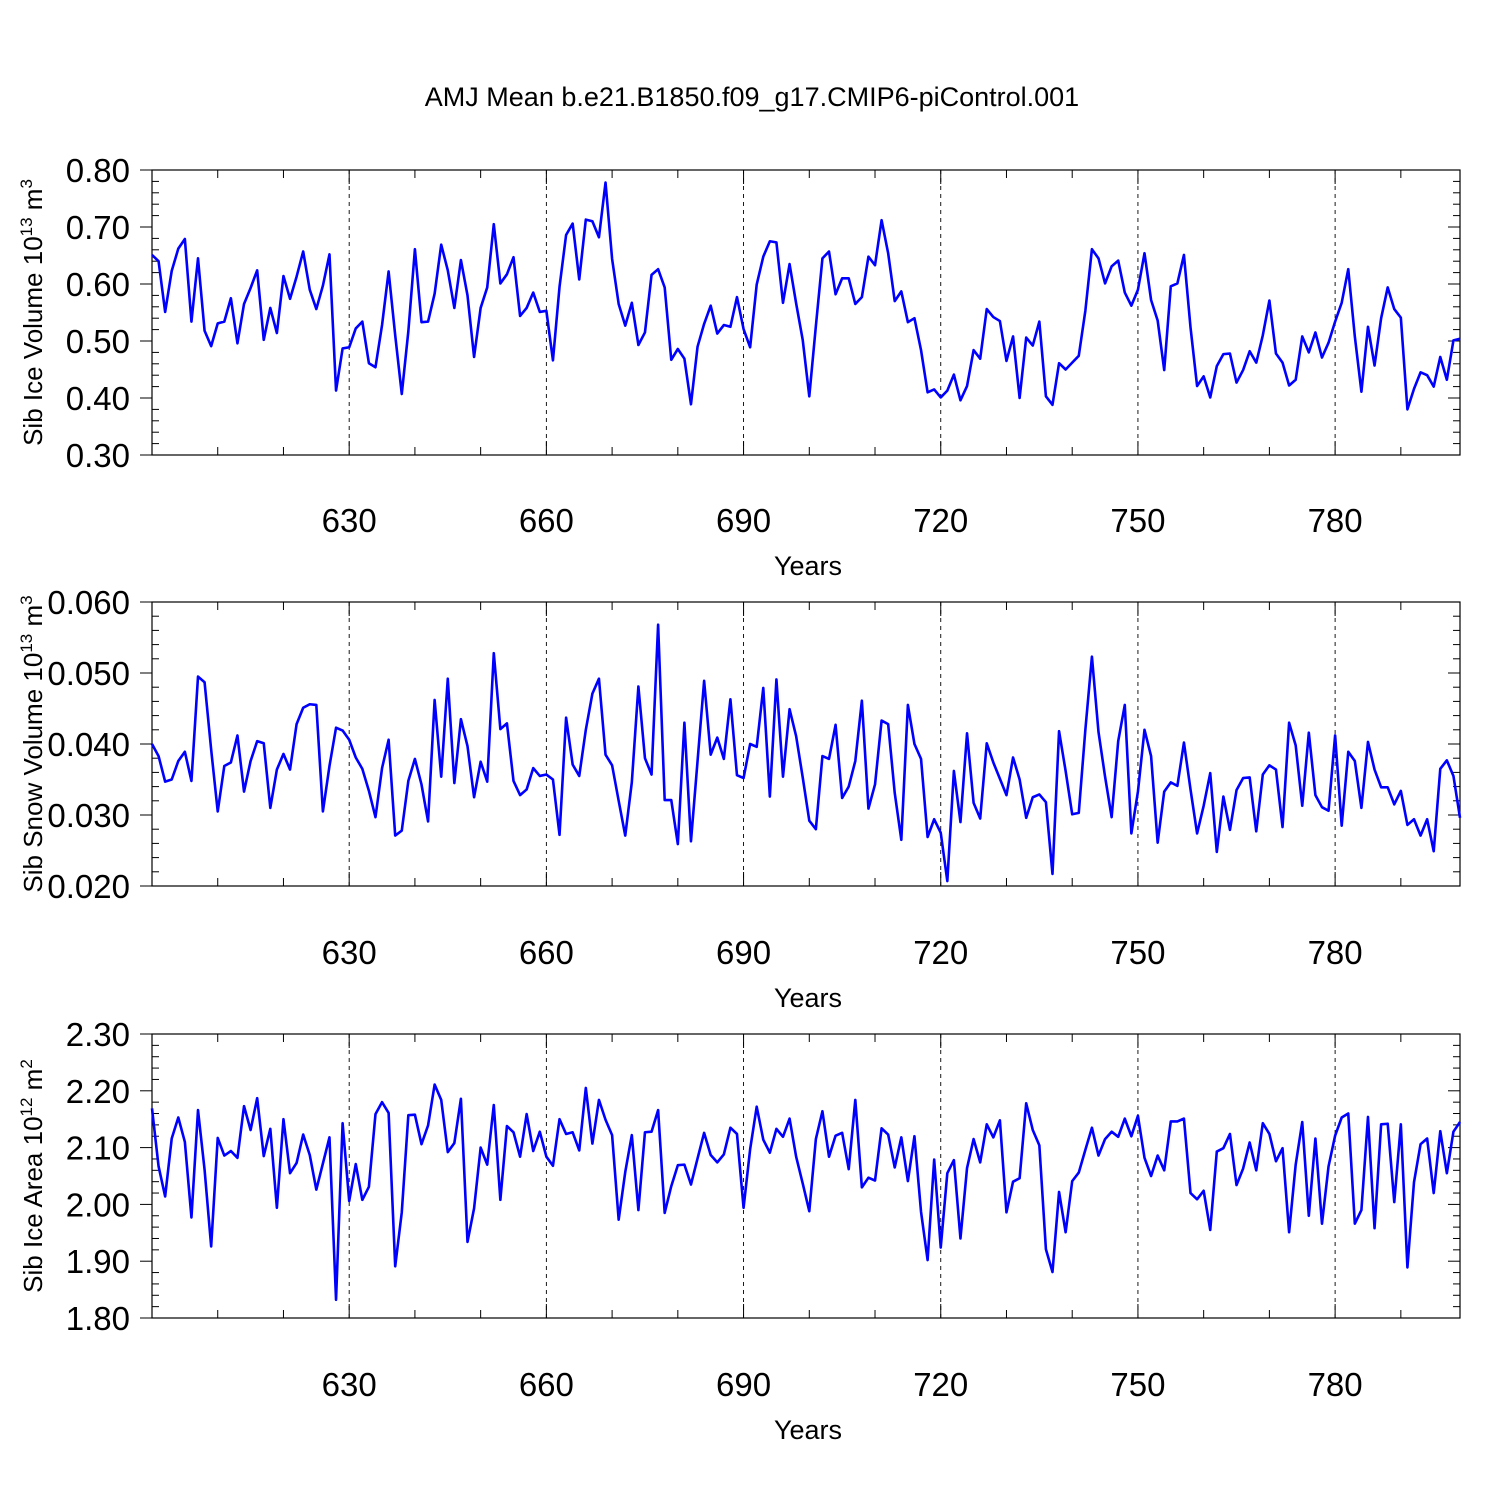 The image size is (1500, 1500). What do you see at coordinates (33, 773) in the screenshot?
I see `y-label-text: Sib Snow Volume 10` at bounding box center [33, 773].